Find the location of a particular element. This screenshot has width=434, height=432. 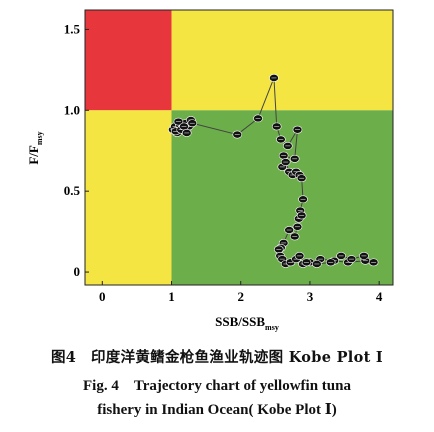

x-tick-label: 2 is located at coordinates (240, 296).